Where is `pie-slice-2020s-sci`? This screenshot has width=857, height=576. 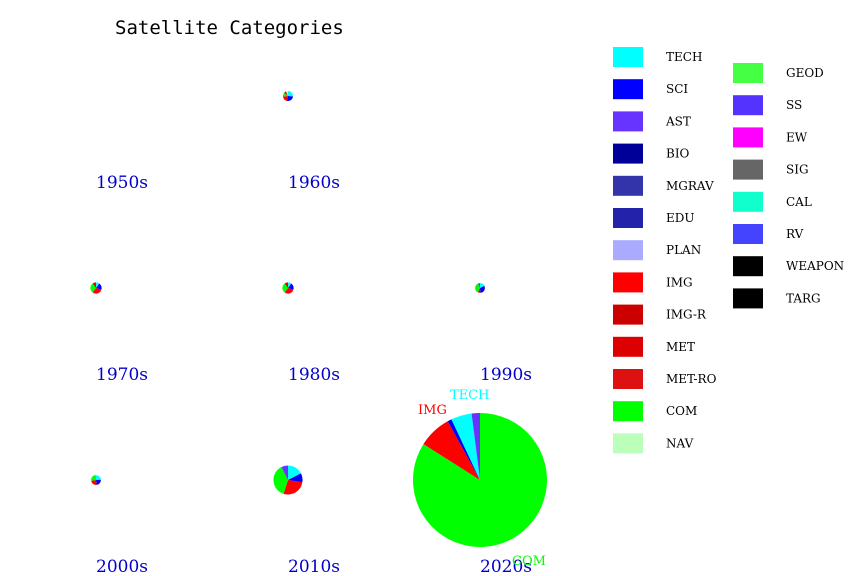 pie-slice-2020s-sci is located at coordinates (463, 449).